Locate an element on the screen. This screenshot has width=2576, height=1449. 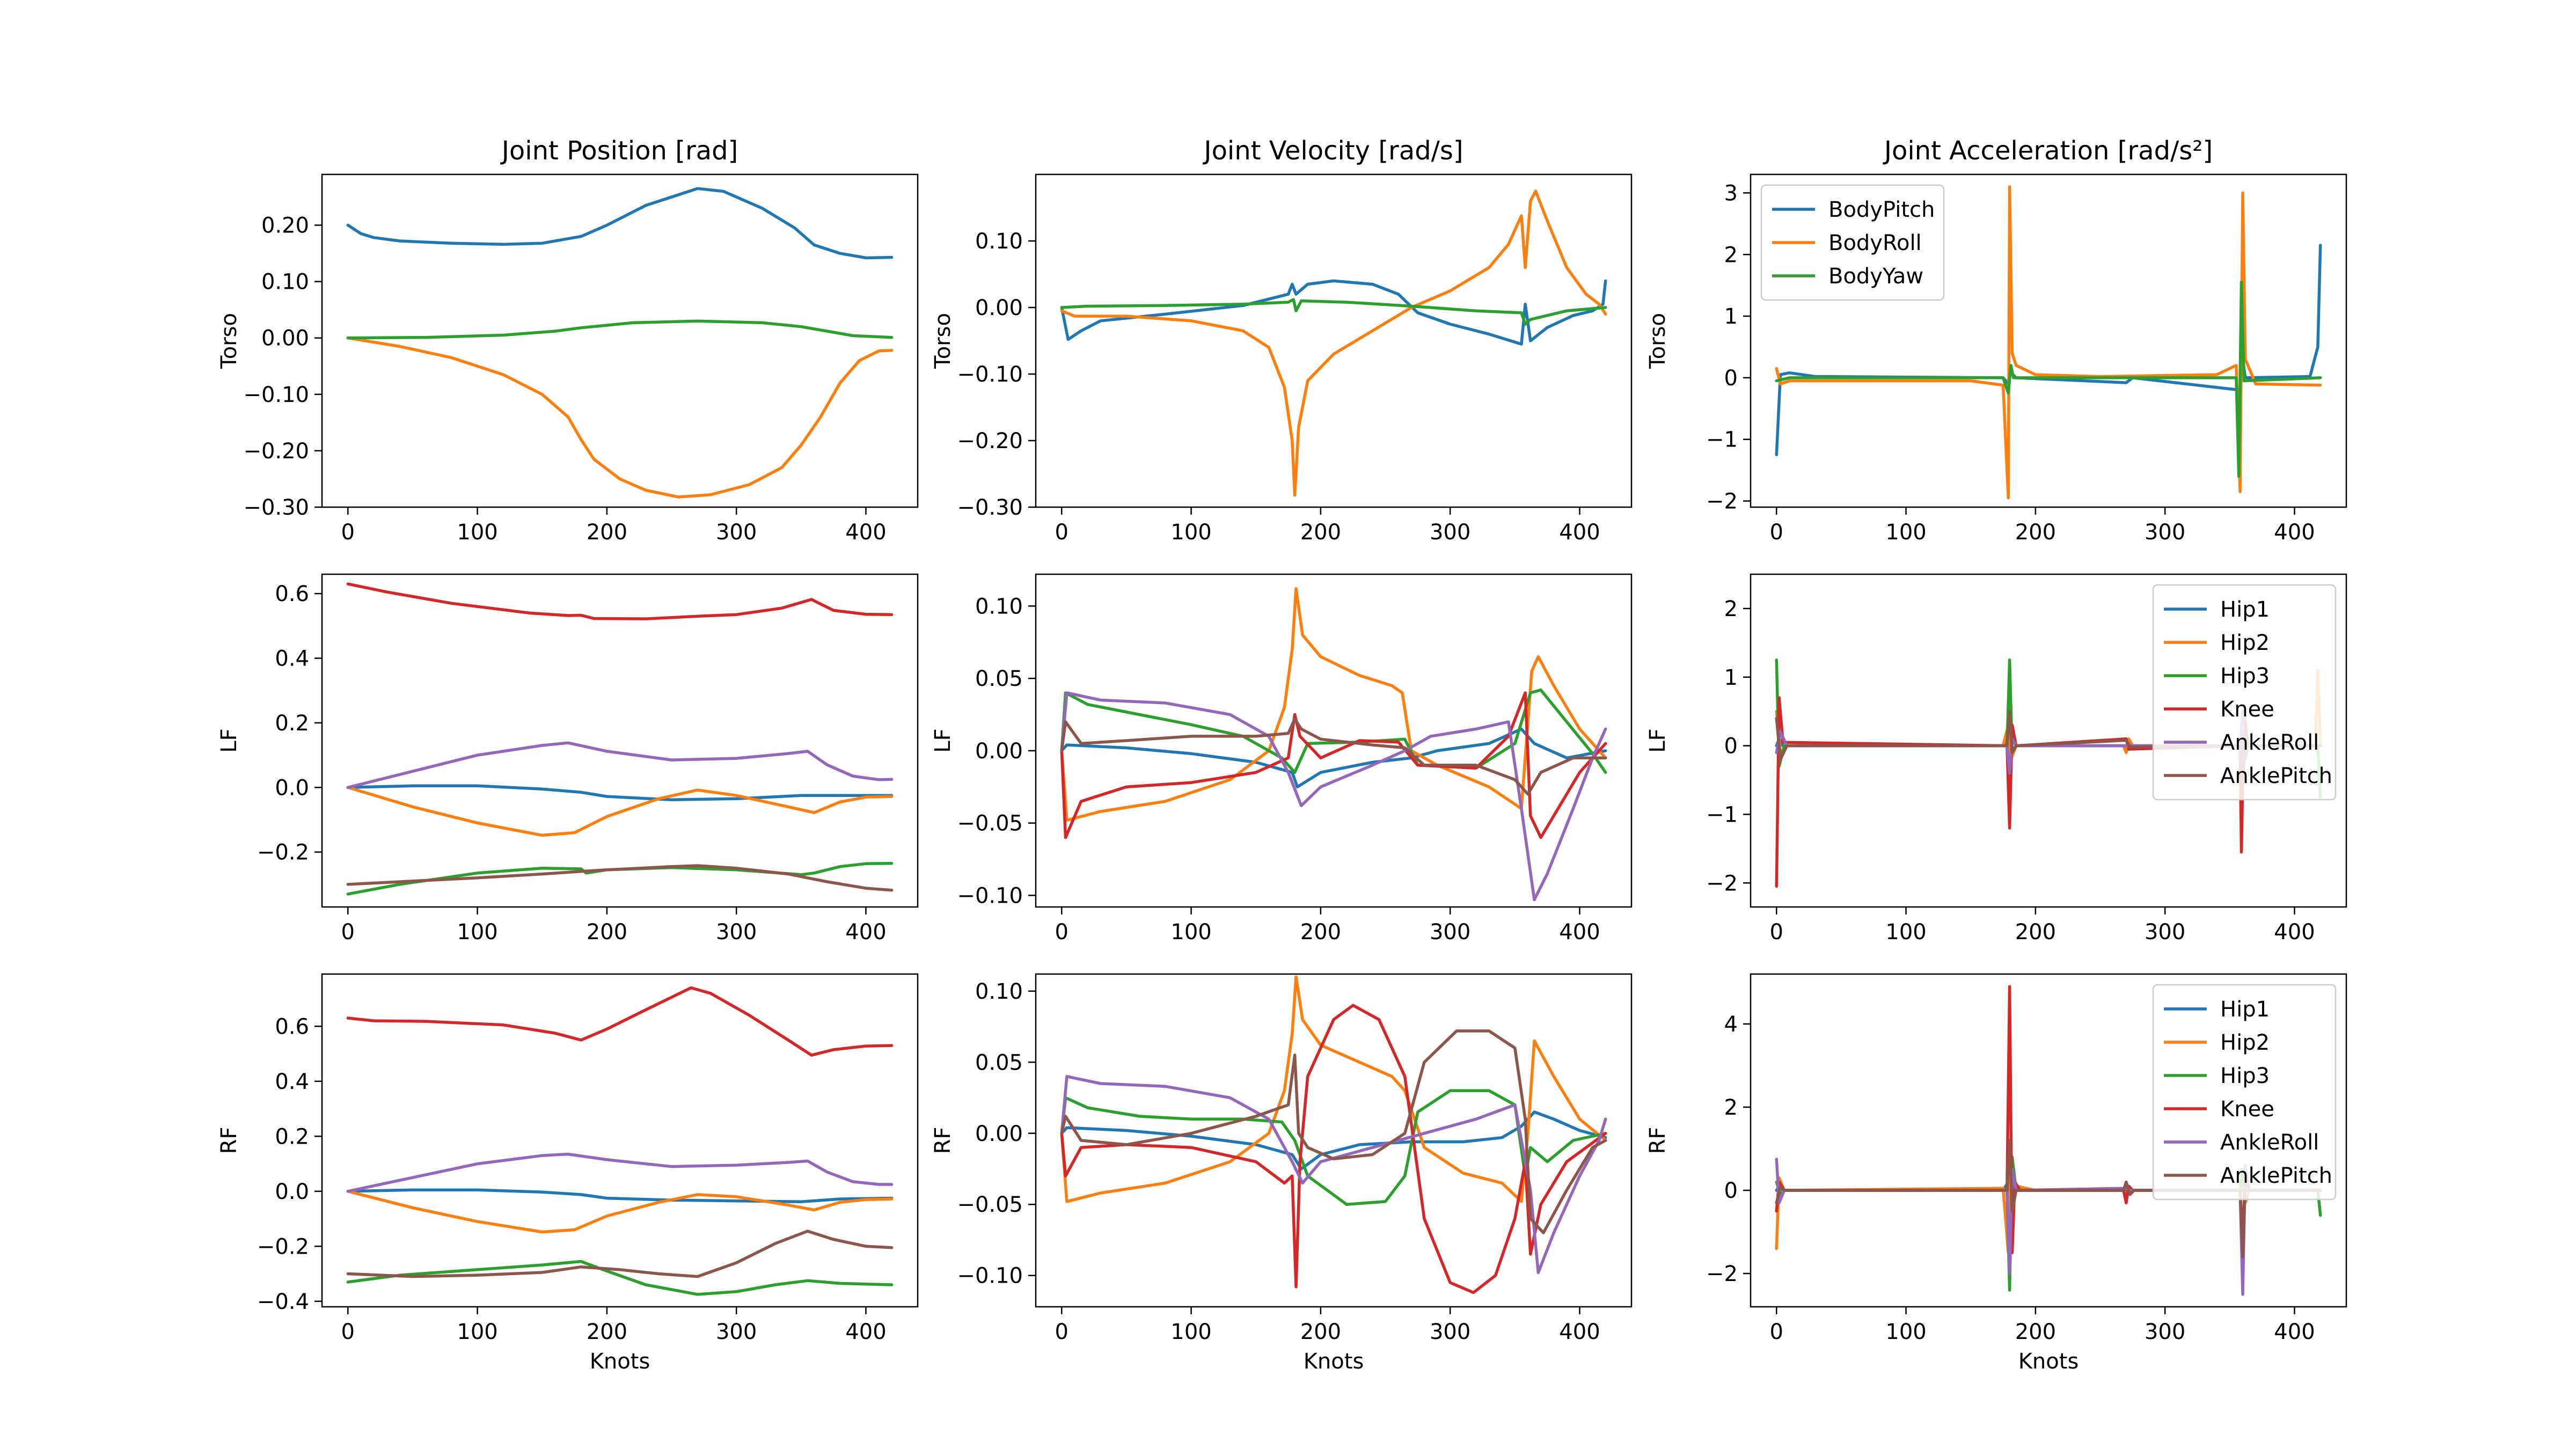
series-line-bodyyaw is located at coordinates (1333, 312).